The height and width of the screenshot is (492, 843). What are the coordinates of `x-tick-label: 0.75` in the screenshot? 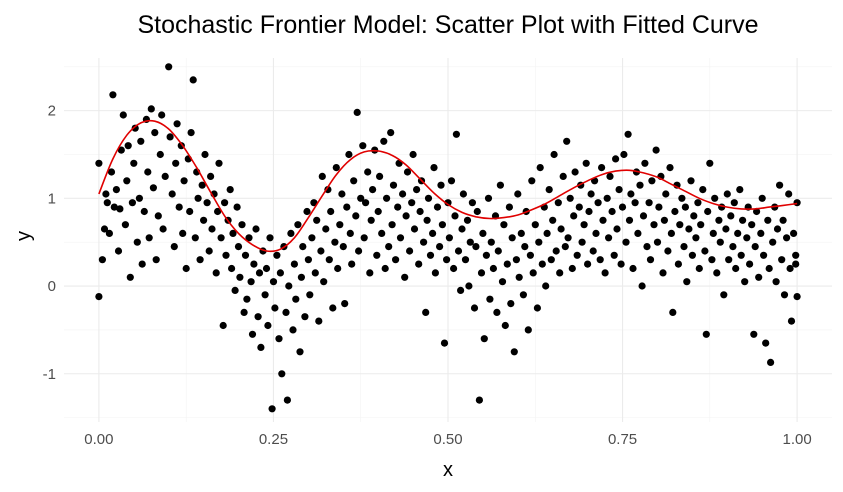 It's located at (622, 439).